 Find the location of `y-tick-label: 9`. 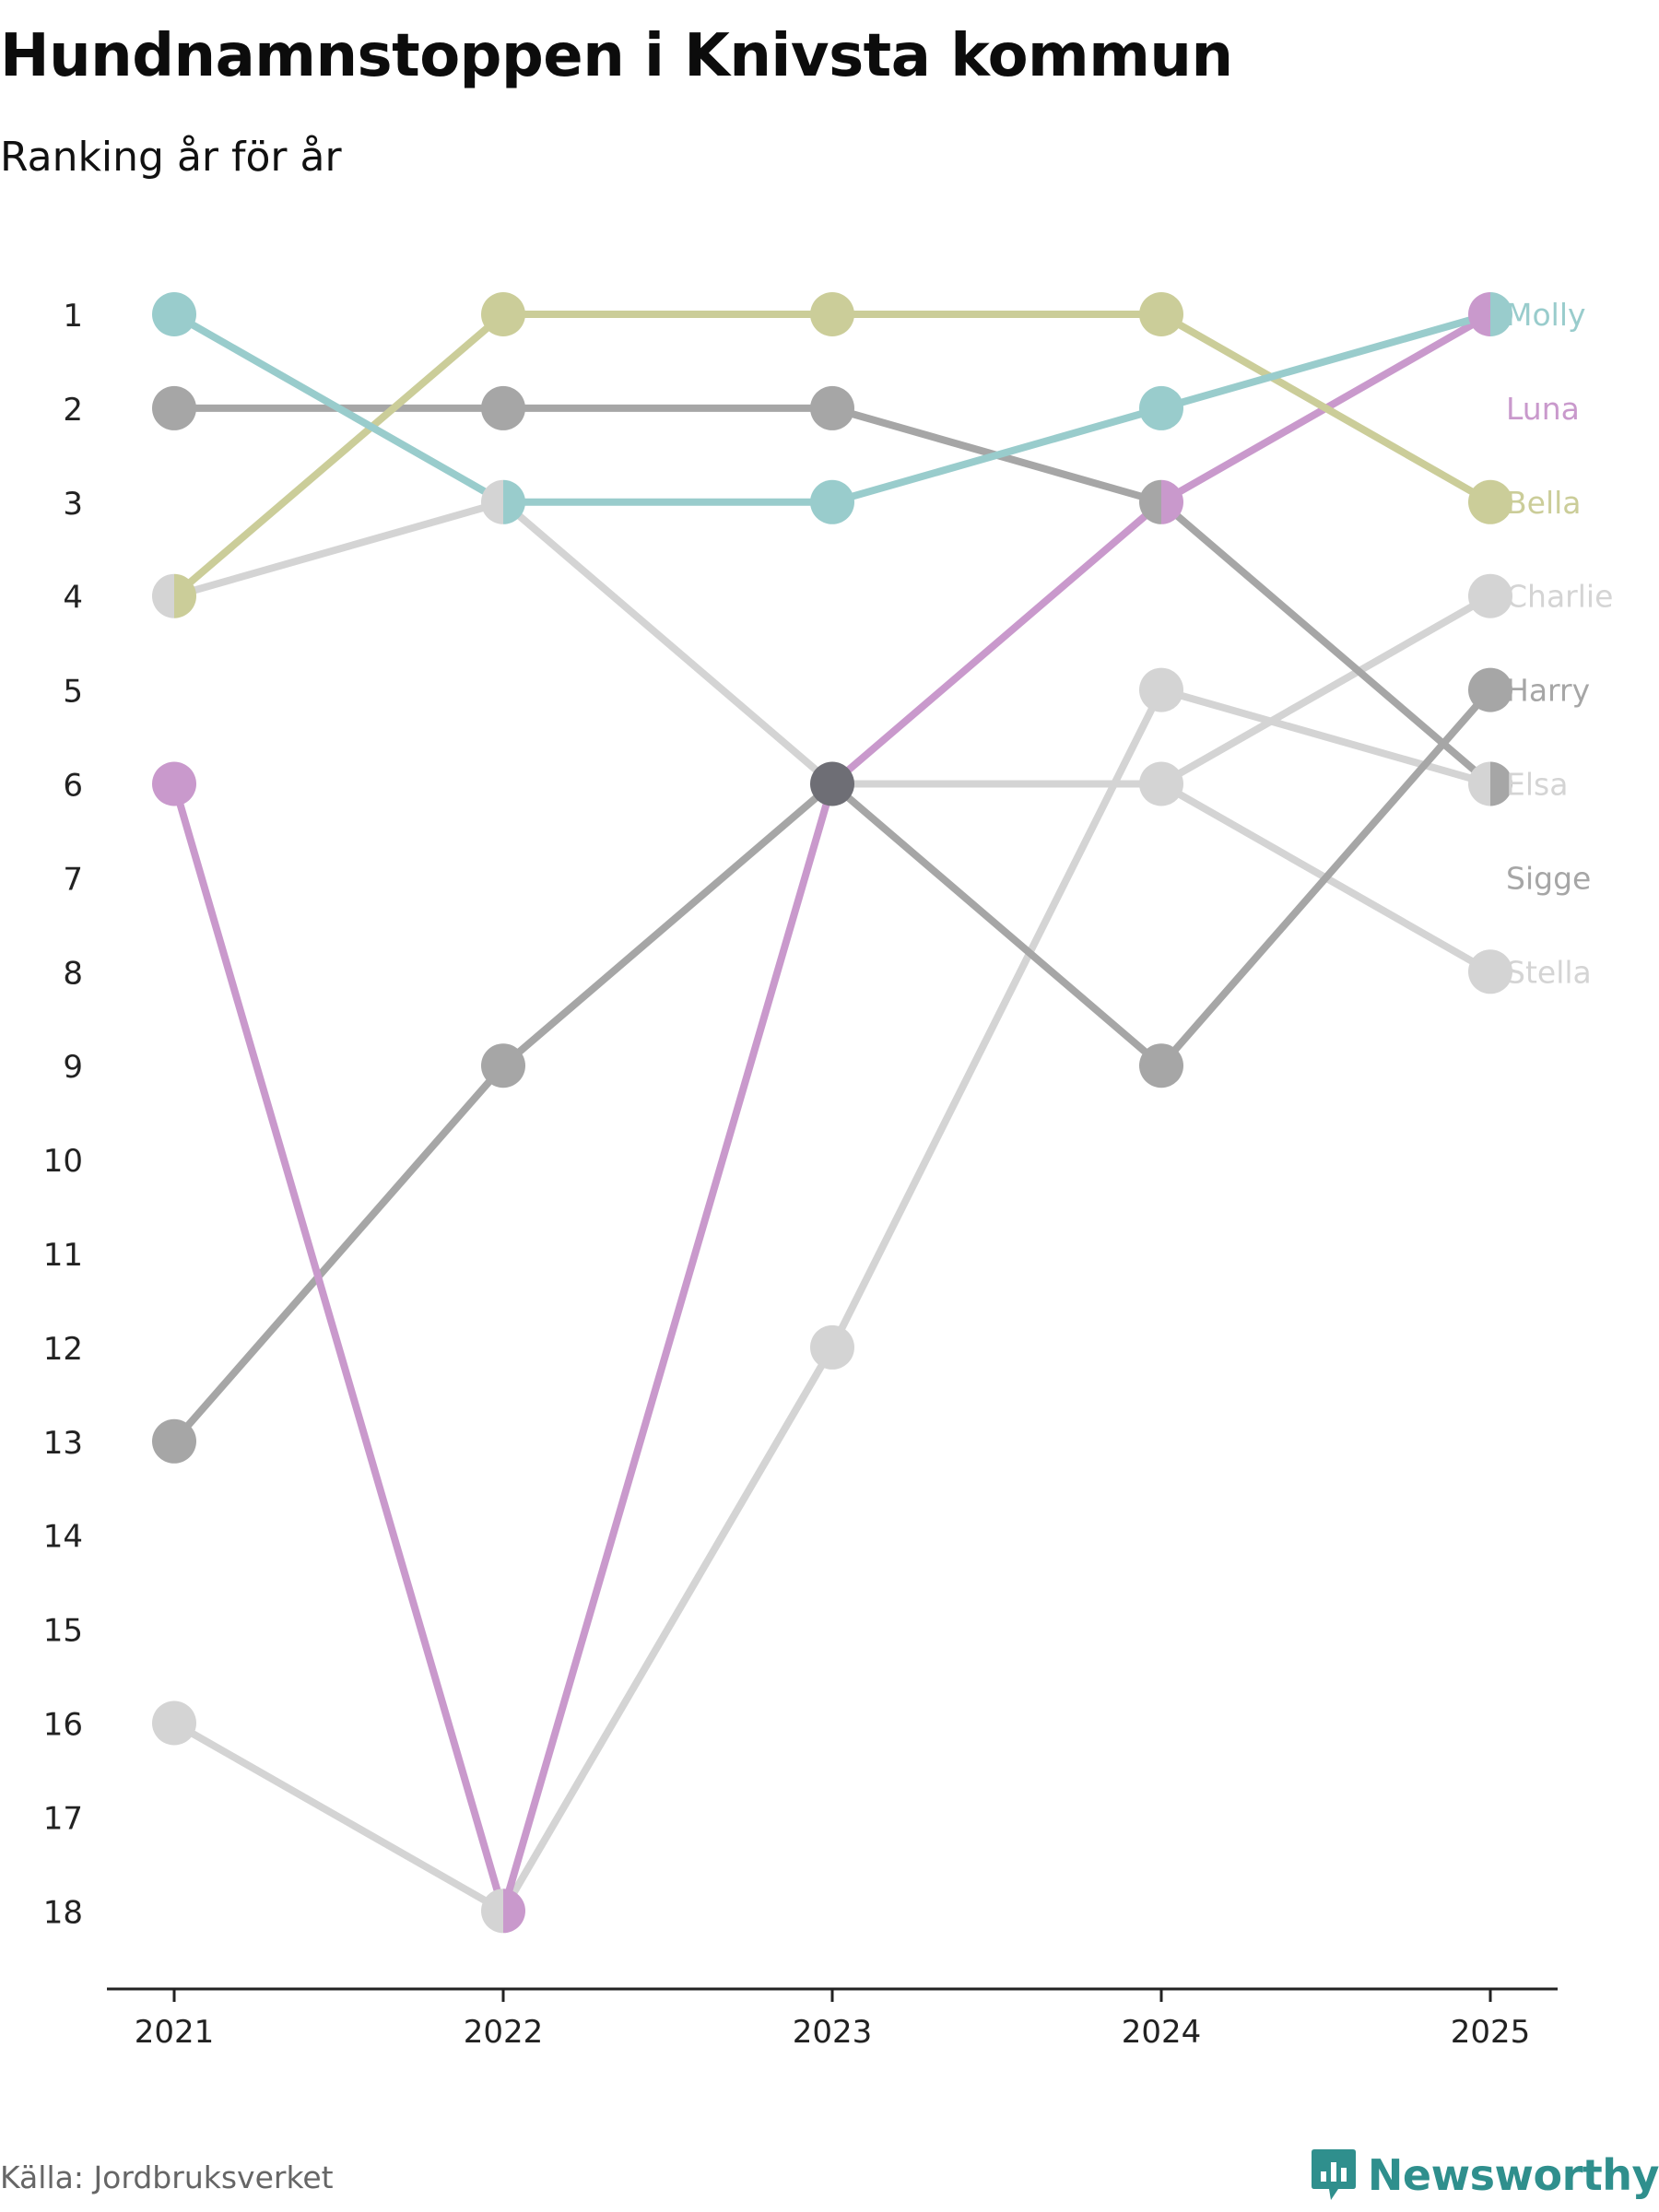

y-tick-label: 9 is located at coordinates (73, 1067).